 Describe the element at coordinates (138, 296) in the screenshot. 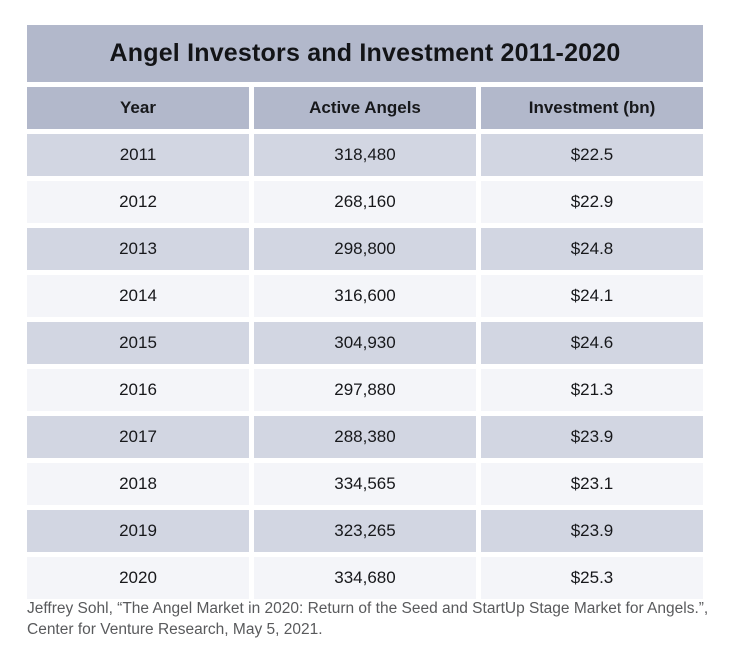

I see `table-cell: 2014` at that location.